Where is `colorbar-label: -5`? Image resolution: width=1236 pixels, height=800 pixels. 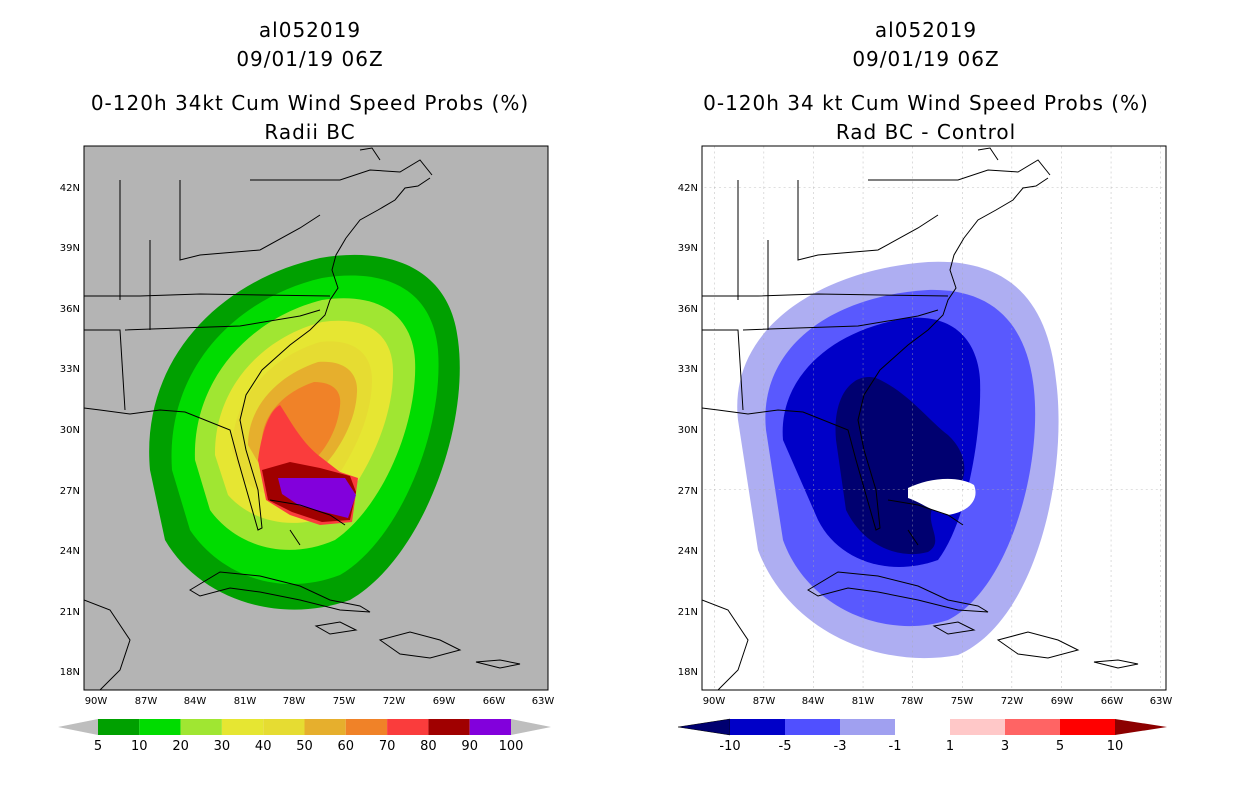 colorbar-label: -5 is located at coordinates (785, 746).